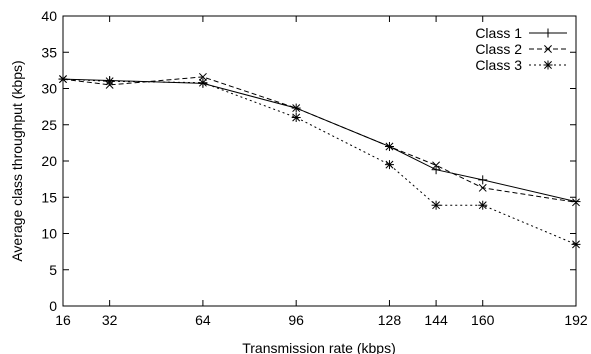  I want to click on legend-label: Class 2, so click(498, 49).